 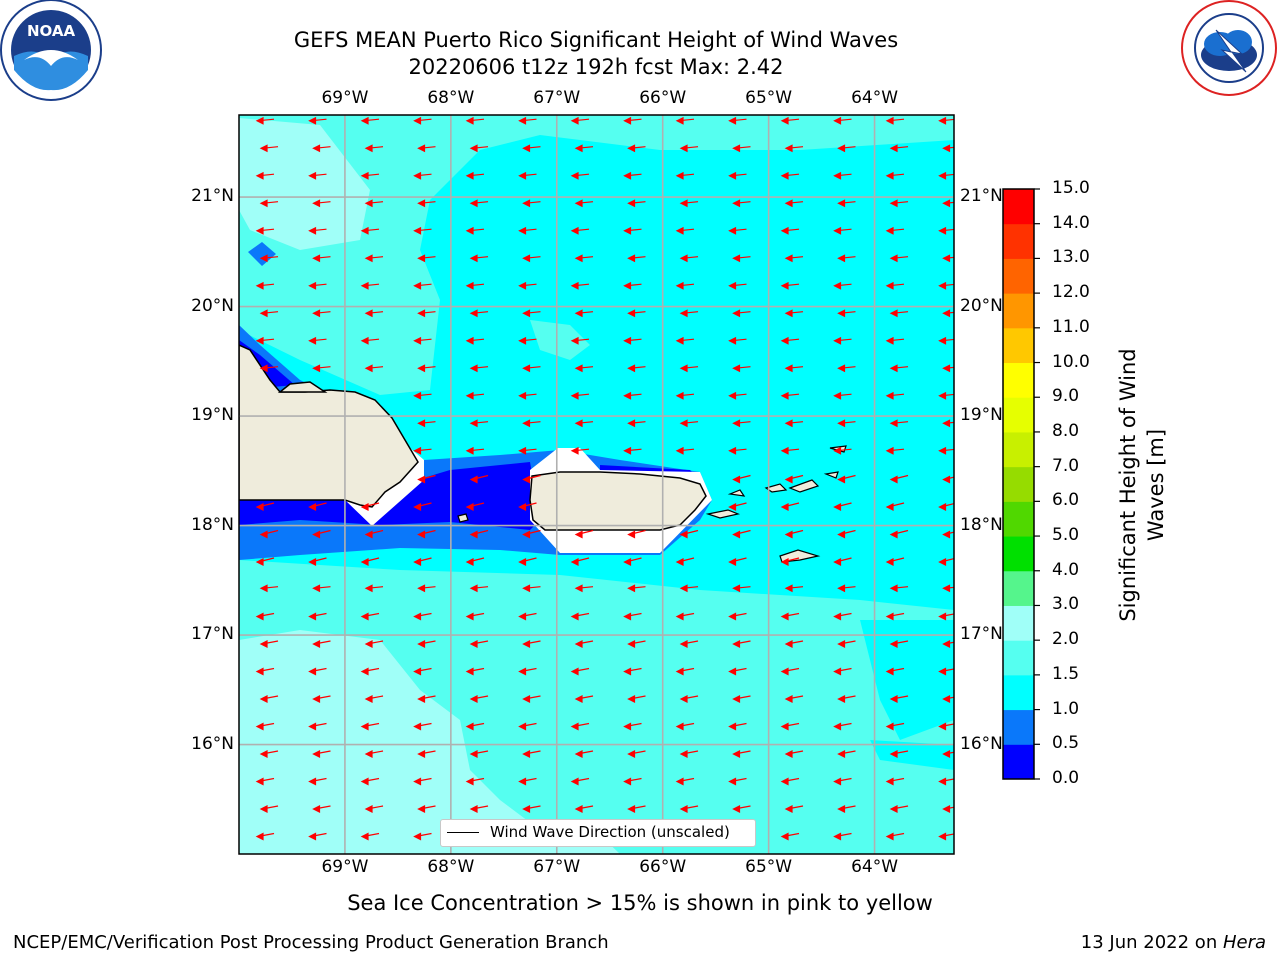 I want to click on legend-line-swatch, so click(x=463, y=832).